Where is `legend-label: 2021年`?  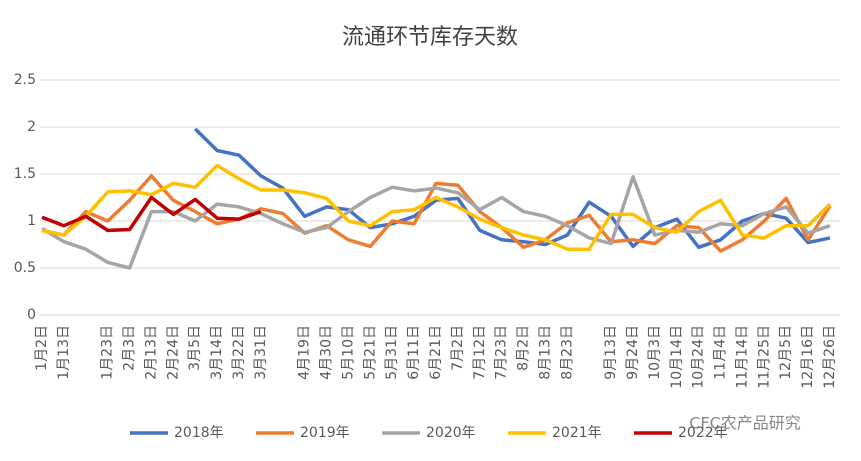 legend-label: 2021年 is located at coordinates (577, 433).